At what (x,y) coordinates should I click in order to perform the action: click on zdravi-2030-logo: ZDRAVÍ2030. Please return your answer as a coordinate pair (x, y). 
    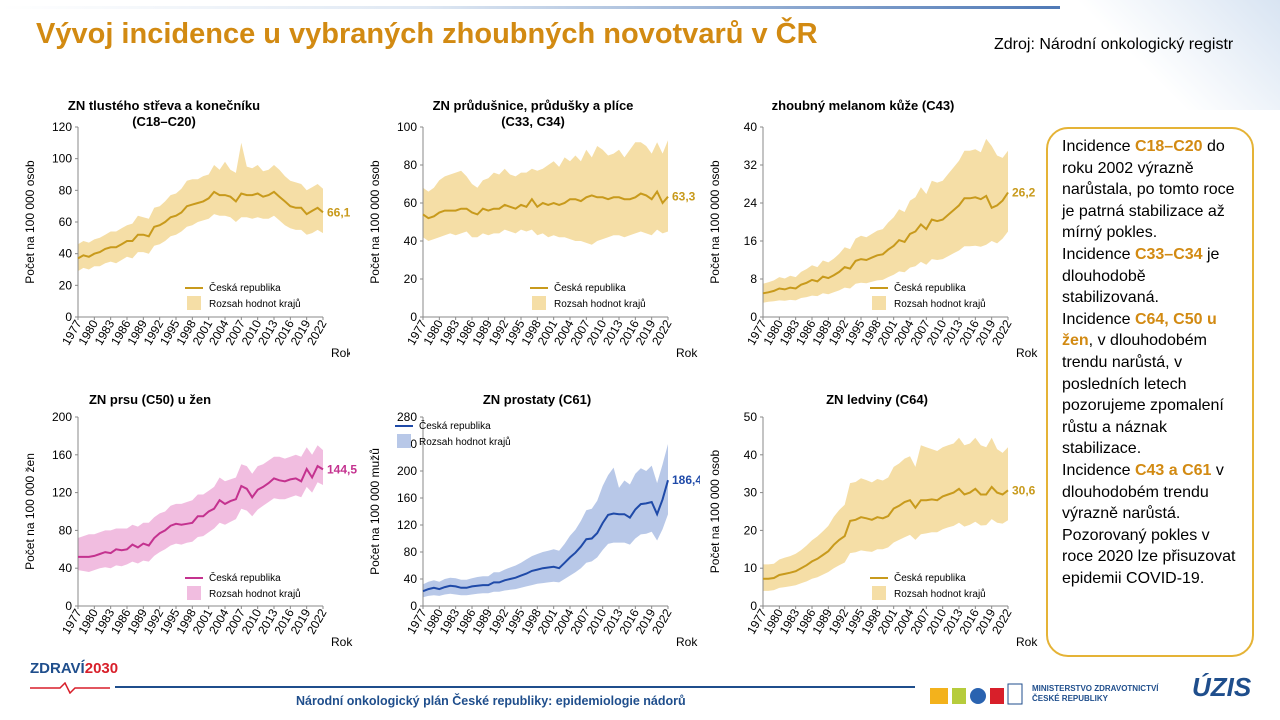
    Looking at the image, I should click on (74, 668).